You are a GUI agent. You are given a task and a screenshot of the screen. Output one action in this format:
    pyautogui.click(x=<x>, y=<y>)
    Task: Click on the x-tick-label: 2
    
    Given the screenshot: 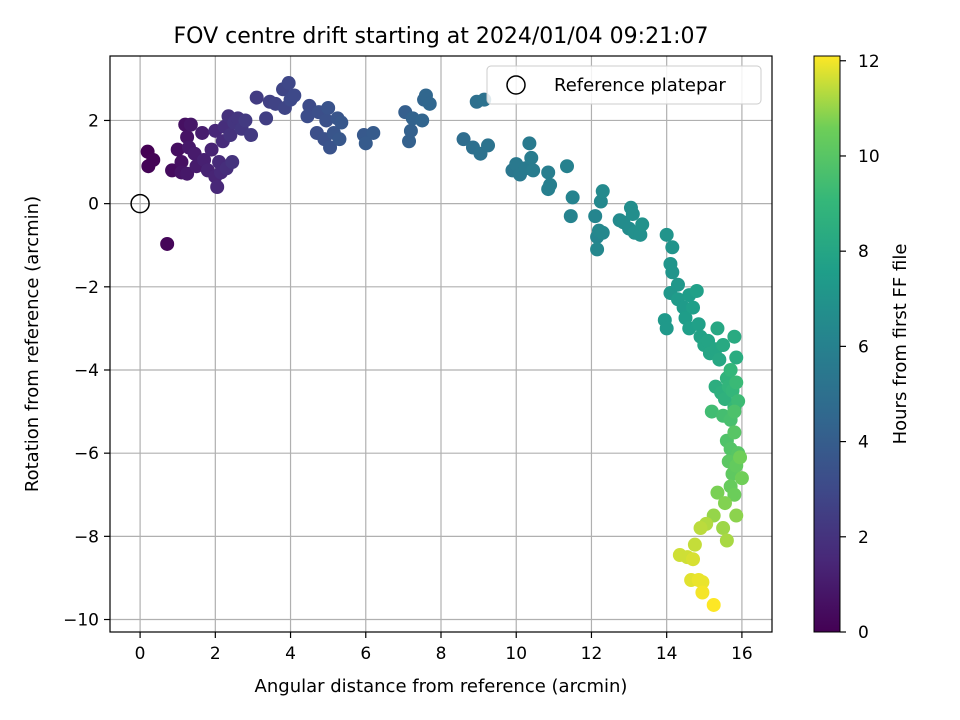 What is the action you would take?
    pyautogui.click(x=215, y=654)
    